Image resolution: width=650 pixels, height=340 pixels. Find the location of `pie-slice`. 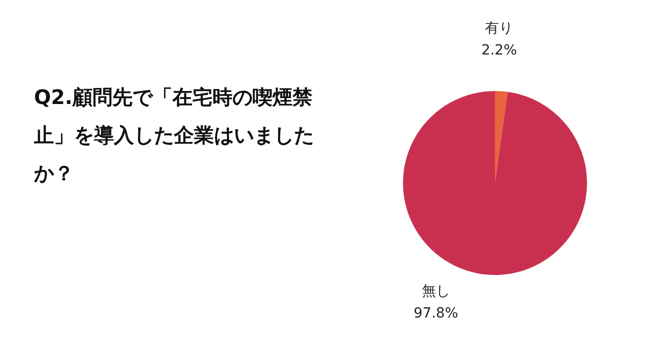

pie-slice is located at coordinates (501, 137).